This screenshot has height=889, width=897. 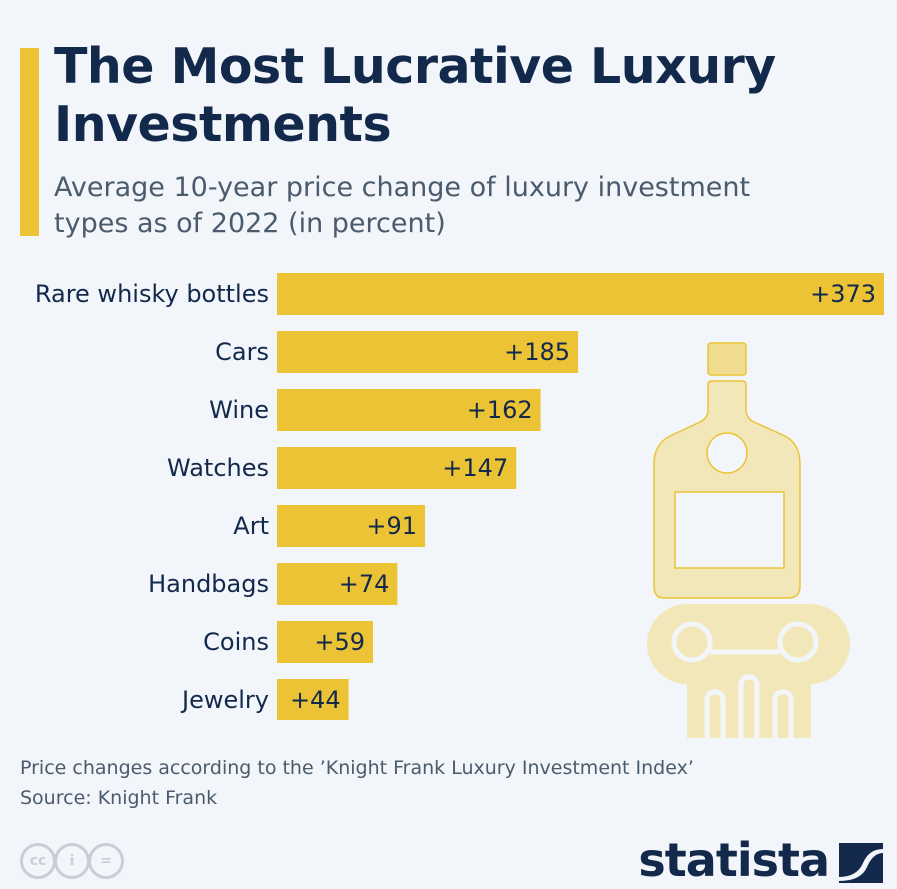 What do you see at coordinates (119, 798) in the screenshot?
I see `source: Source: Knight Frank` at bounding box center [119, 798].